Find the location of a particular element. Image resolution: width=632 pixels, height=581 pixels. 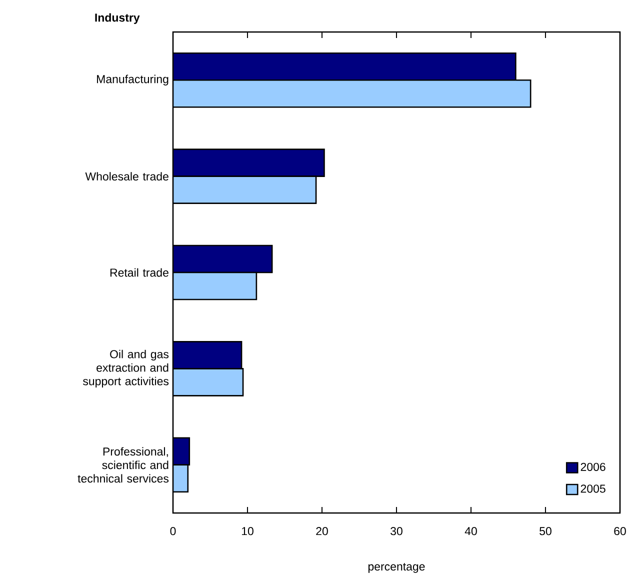

x-tick-label: 20 is located at coordinates (322, 531).